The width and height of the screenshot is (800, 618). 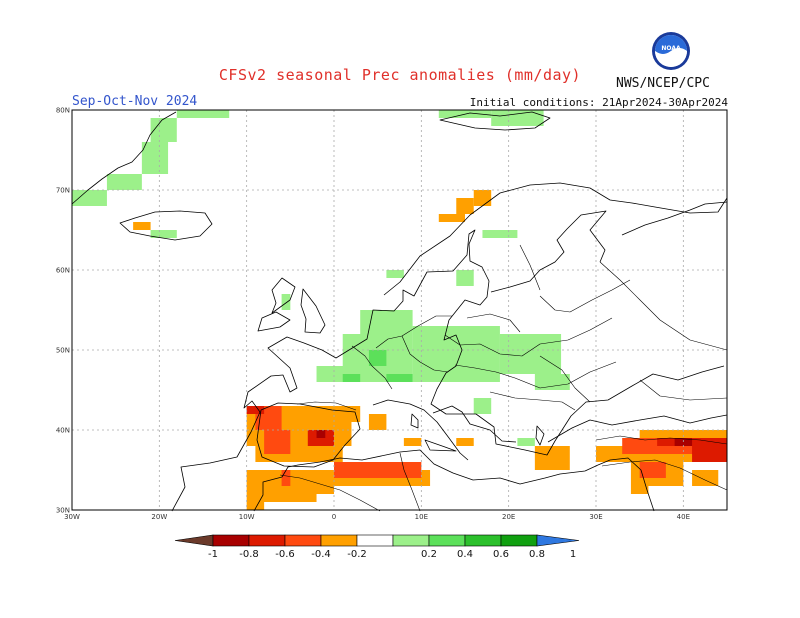 What do you see at coordinates (377, 517) in the screenshot?
I see `longitude-labels: 30W 20W 10W 0 10E 20E 30E 40E` at bounding box center [377, 517].